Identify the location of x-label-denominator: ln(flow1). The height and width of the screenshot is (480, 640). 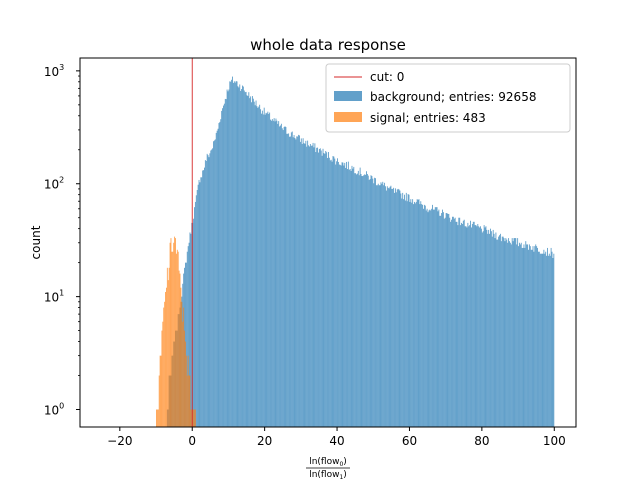
(328, 475).